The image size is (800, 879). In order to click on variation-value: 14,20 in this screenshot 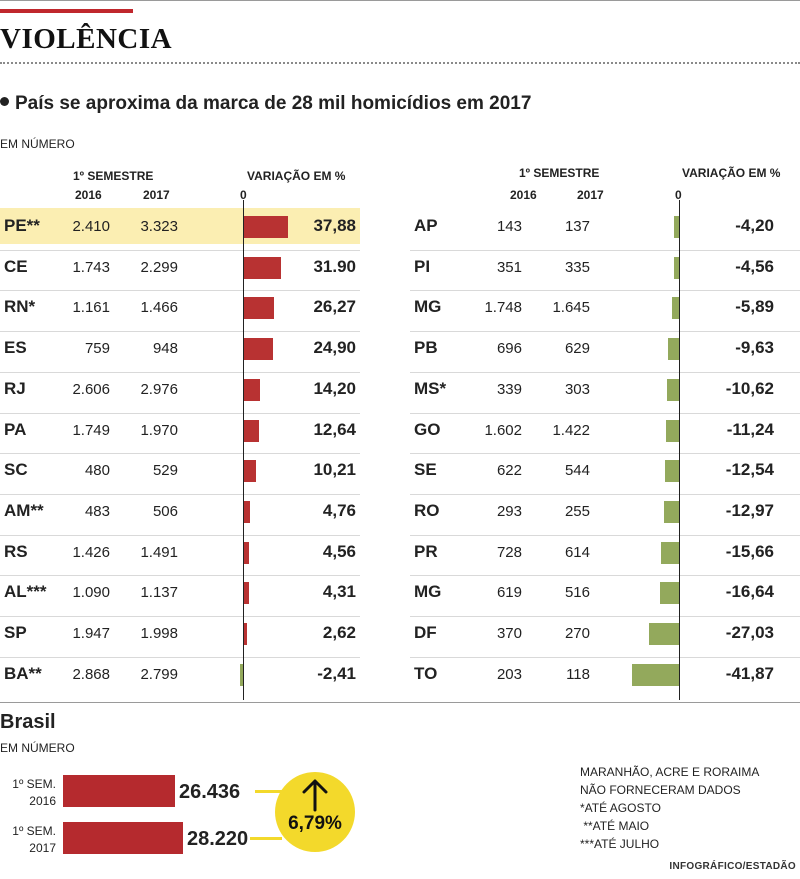, I will do `click(334, 388)`.